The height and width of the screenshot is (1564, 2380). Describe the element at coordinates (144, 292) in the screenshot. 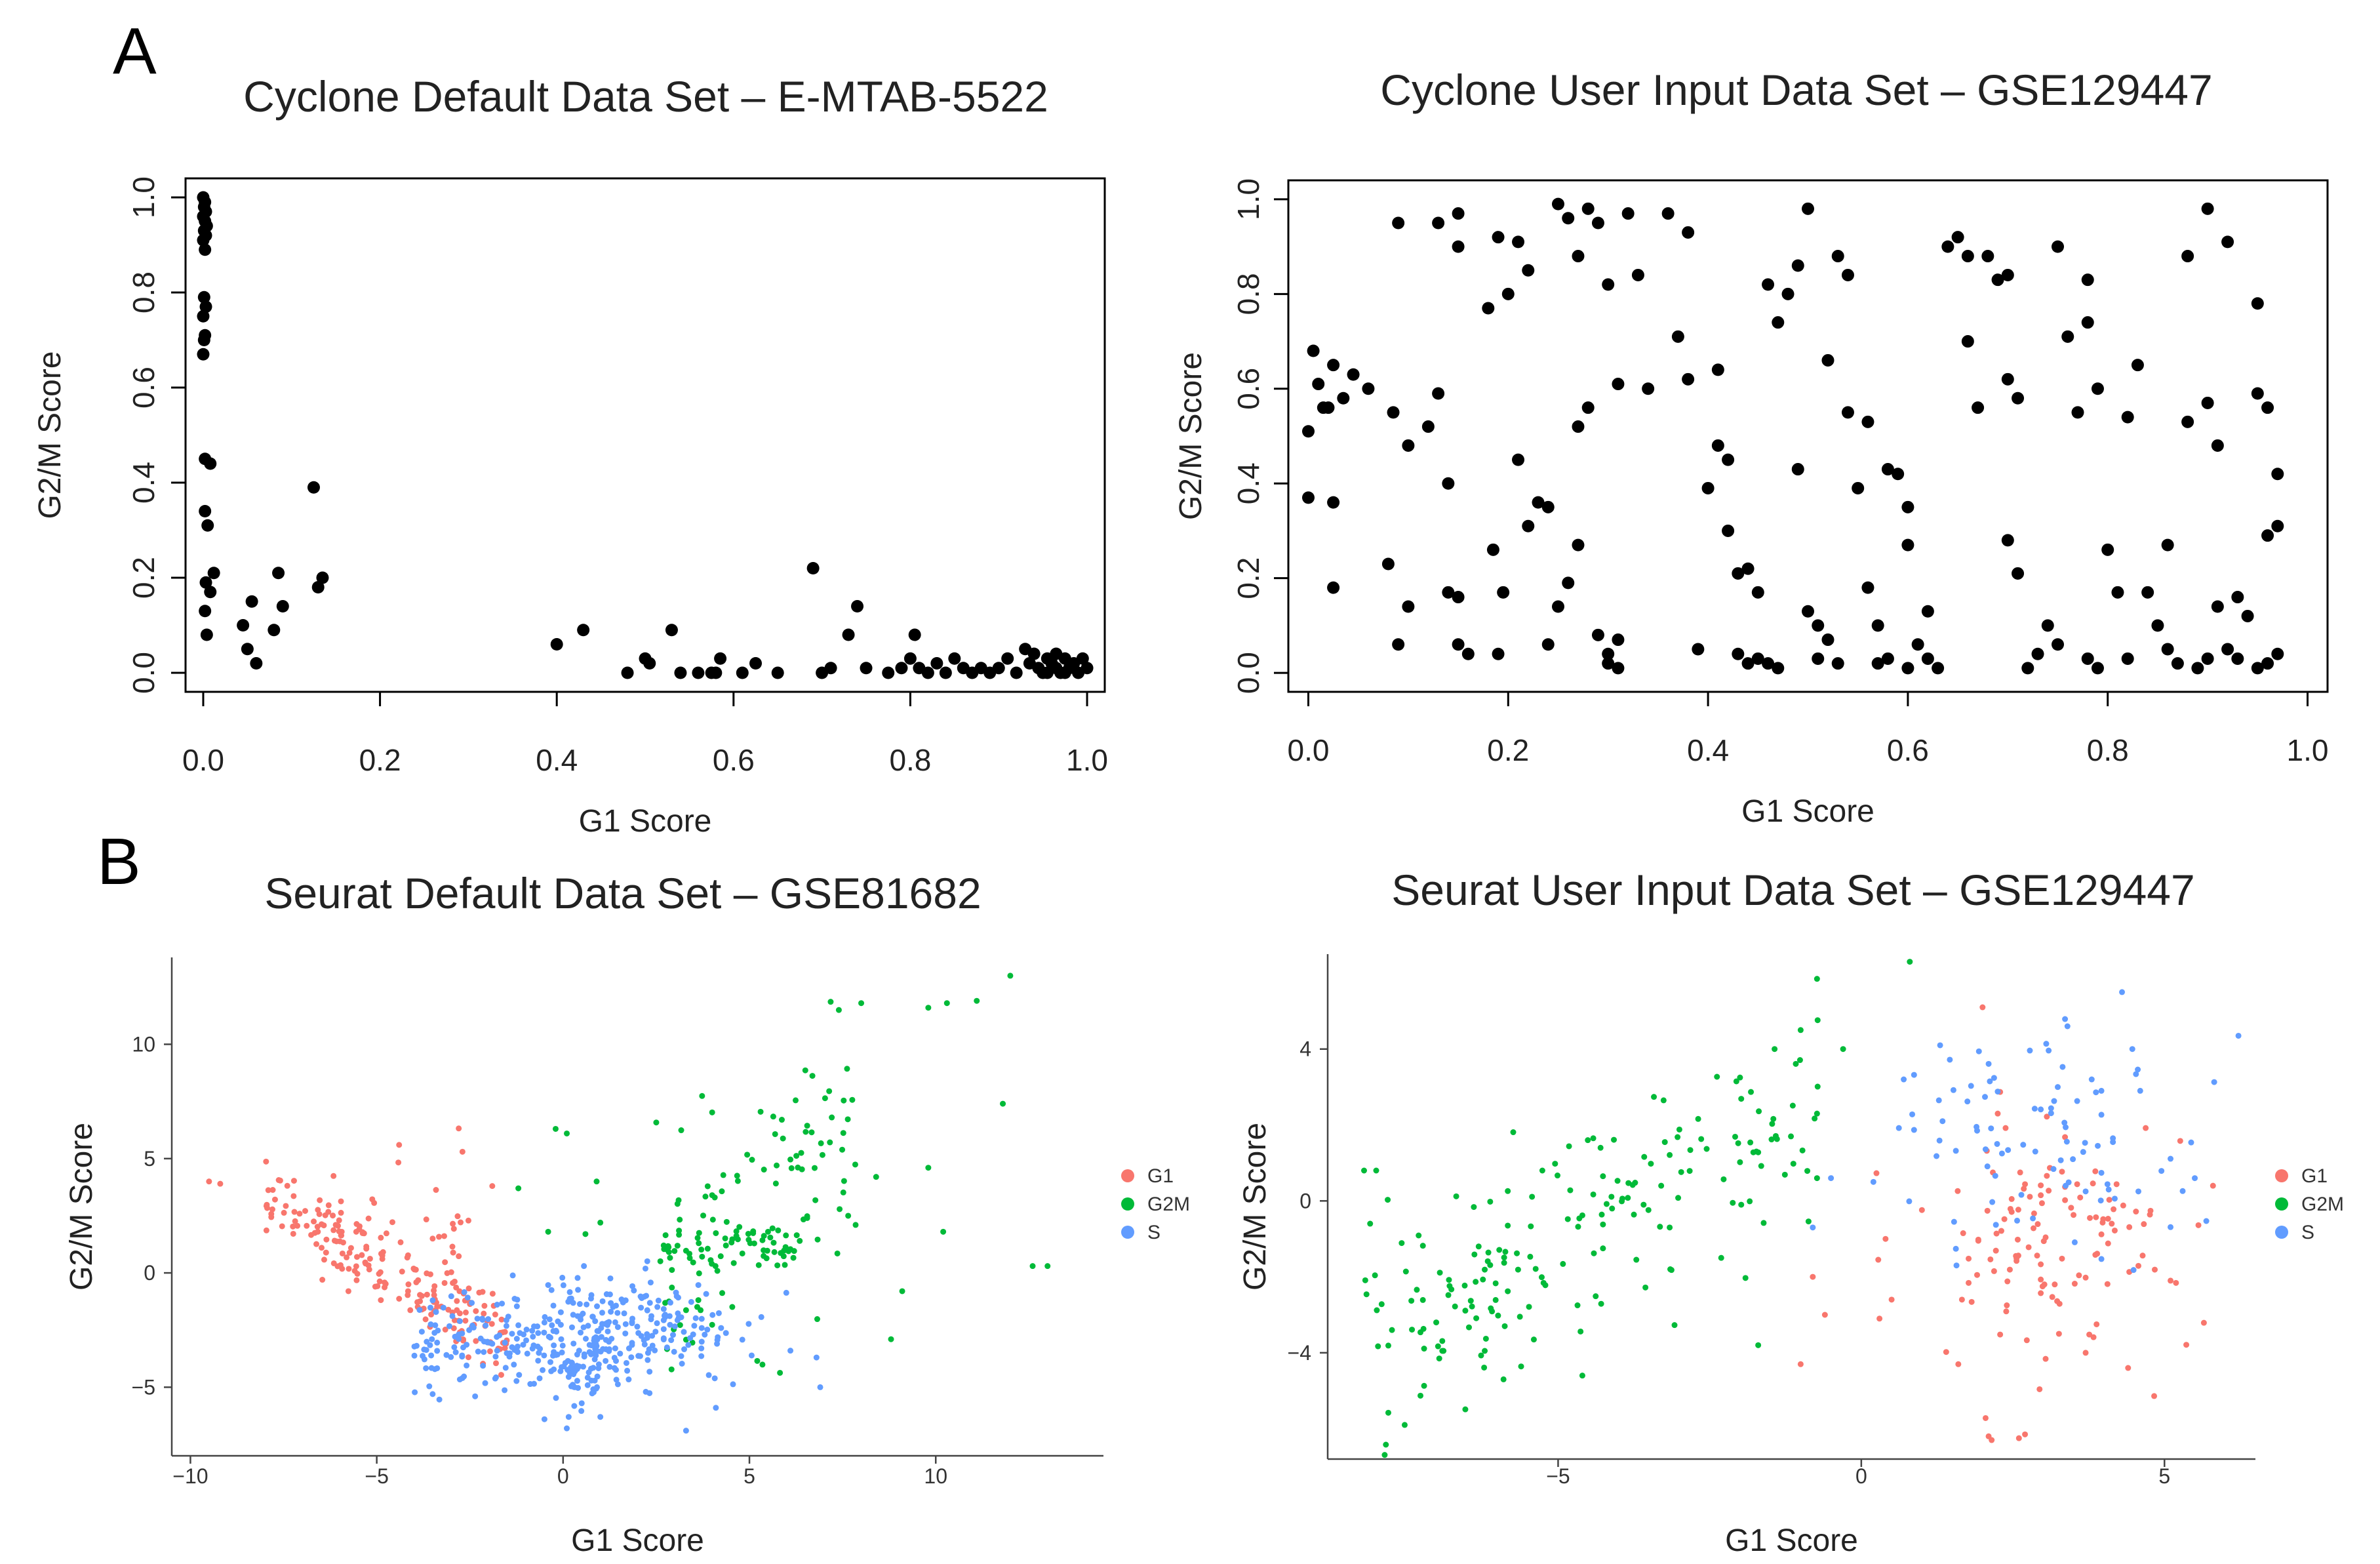

I see `y-tick-label: 0.8` at that location.